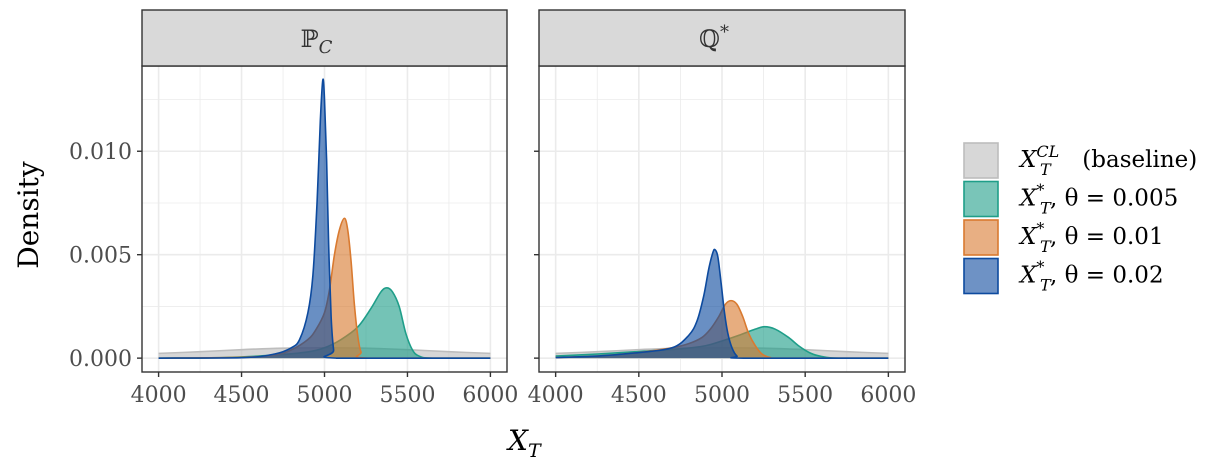 This screenshot has width=1224, height=459. Describe the element at coordinates (714, 37) in the screenshot. I see `facet-strip-label: ℚ*` at that location.